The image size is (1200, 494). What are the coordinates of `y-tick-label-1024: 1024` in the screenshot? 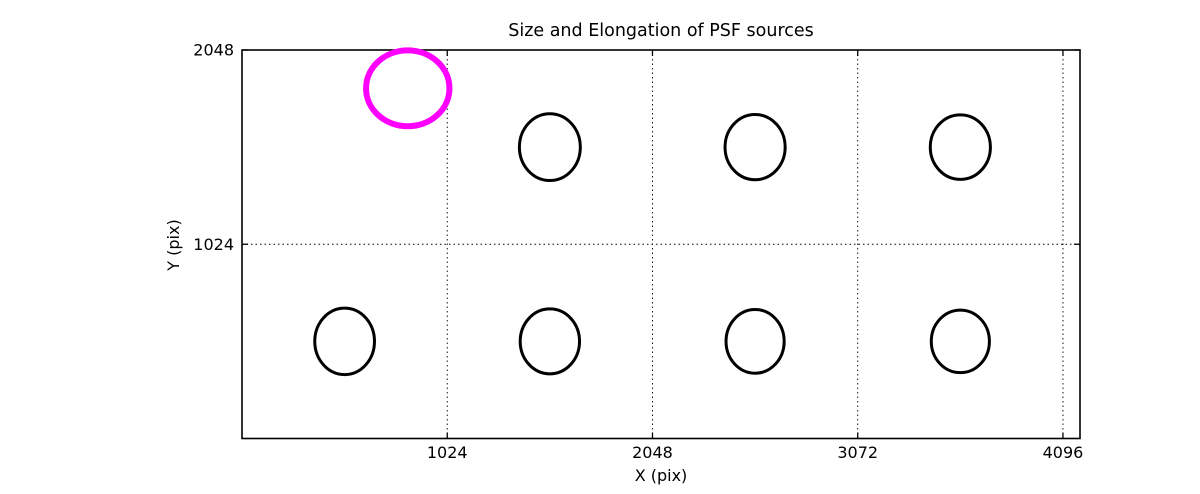 It's located at (213, 244).